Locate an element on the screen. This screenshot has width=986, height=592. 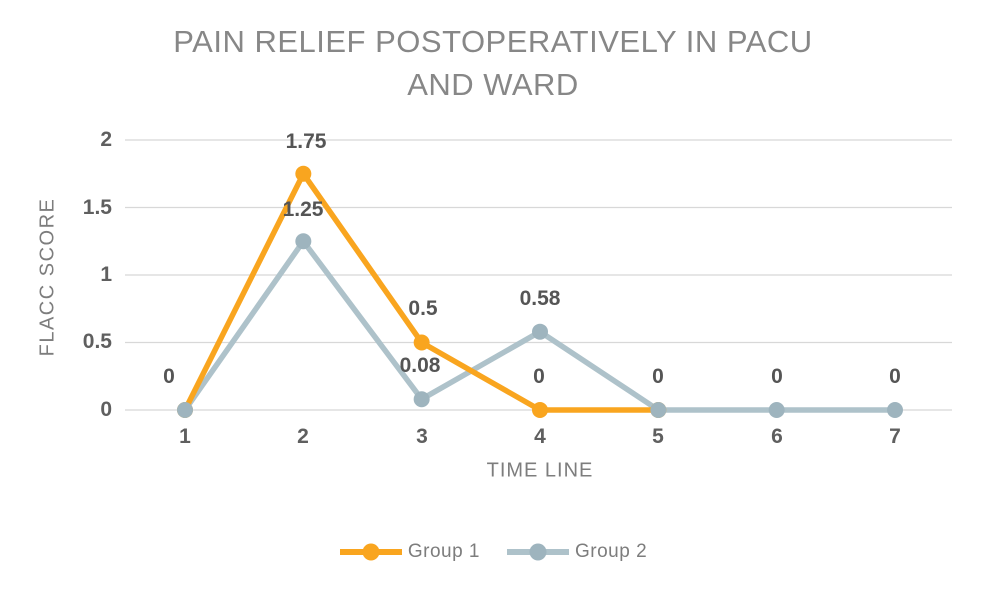
y-tick-label: 2 is located at coordinates (106, 139).